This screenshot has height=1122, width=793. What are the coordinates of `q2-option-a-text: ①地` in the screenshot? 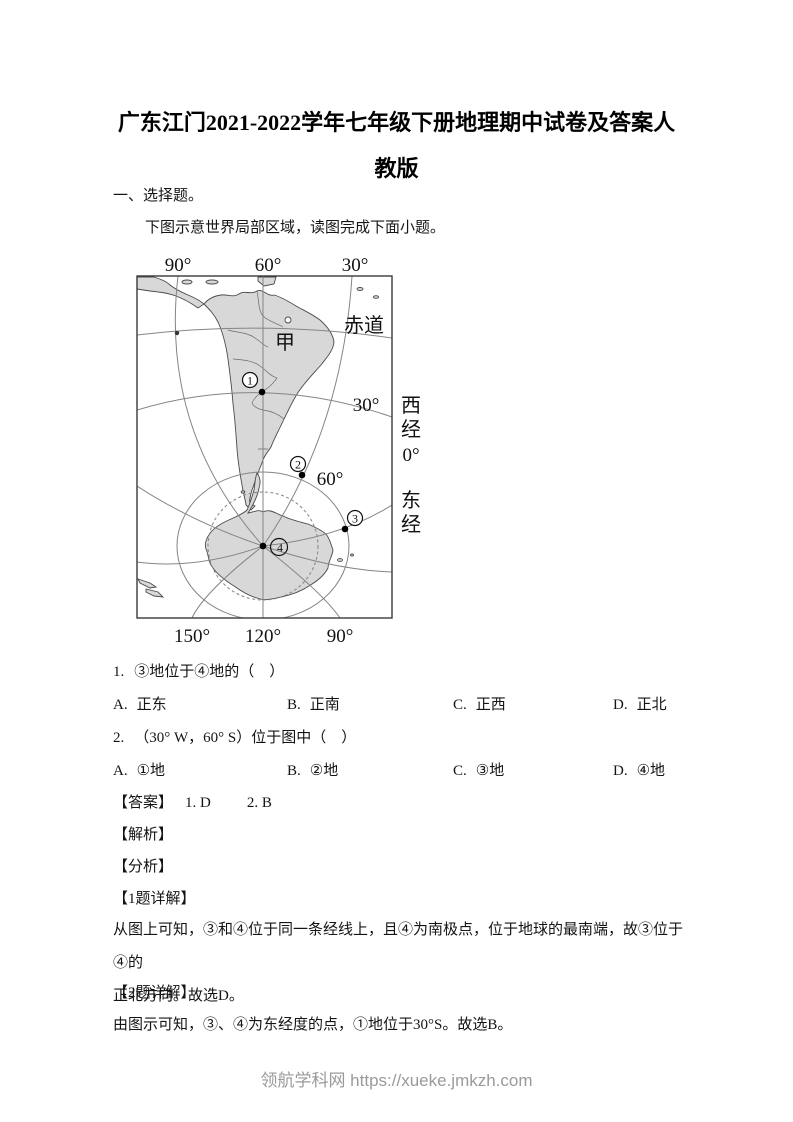 It's located at (151, 771).